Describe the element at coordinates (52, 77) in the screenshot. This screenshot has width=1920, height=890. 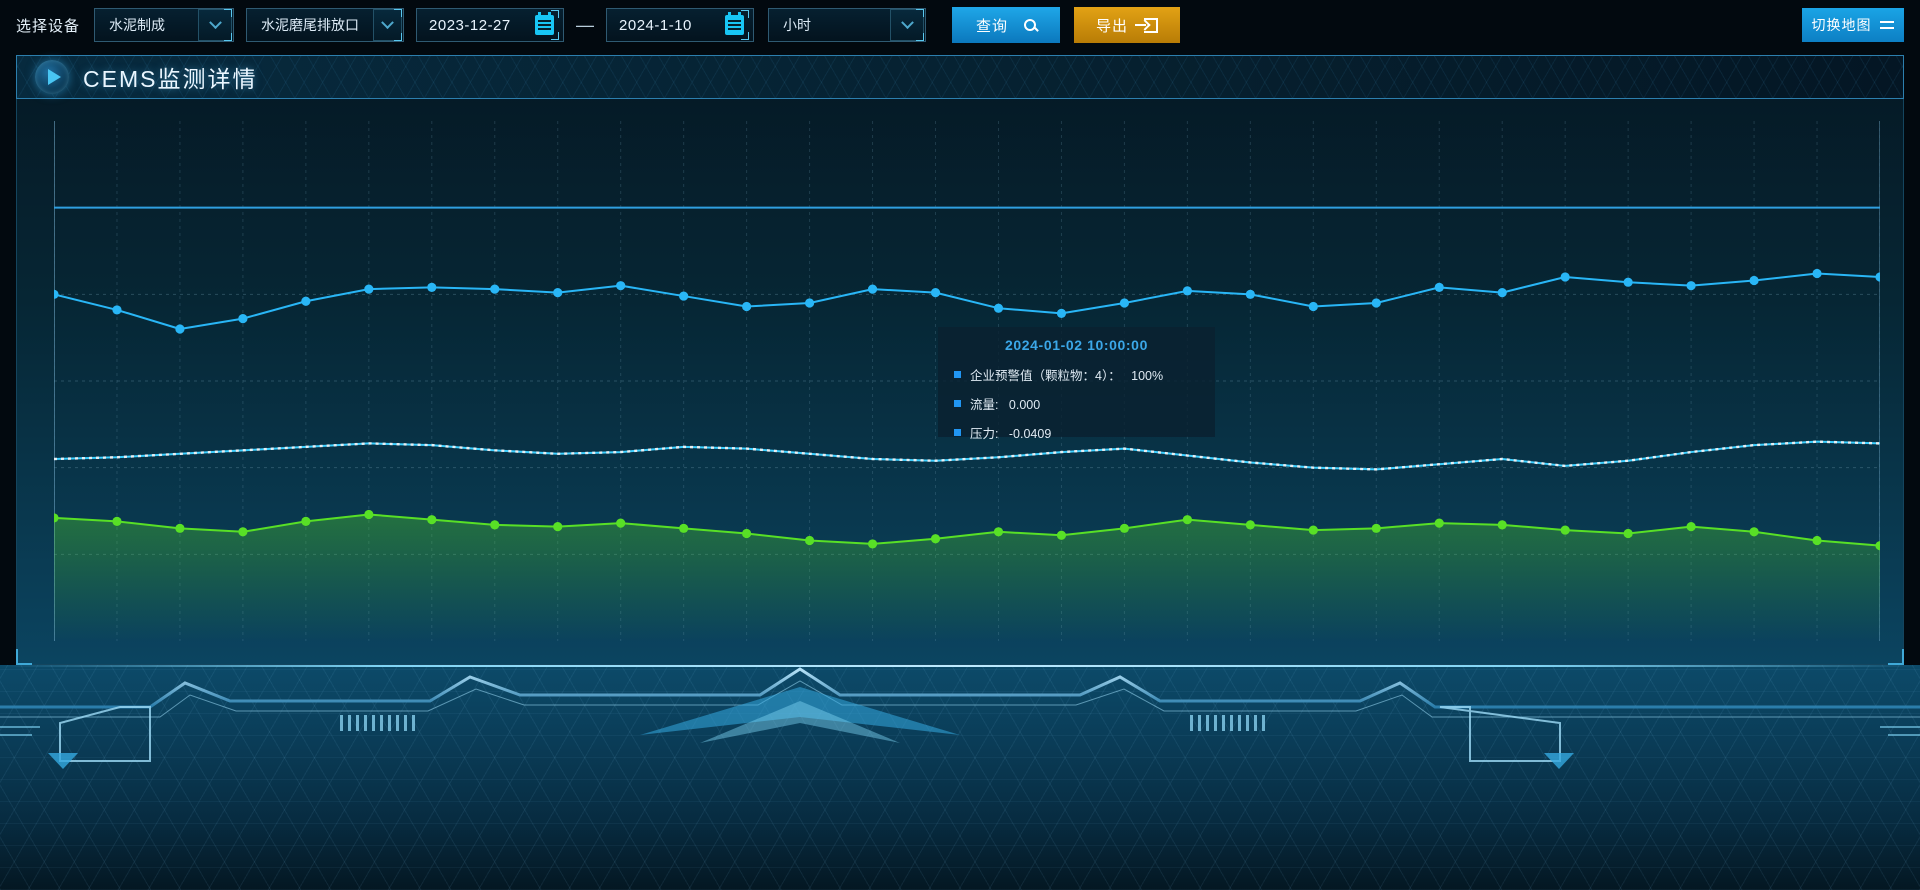
I see `play-icon` at that location.